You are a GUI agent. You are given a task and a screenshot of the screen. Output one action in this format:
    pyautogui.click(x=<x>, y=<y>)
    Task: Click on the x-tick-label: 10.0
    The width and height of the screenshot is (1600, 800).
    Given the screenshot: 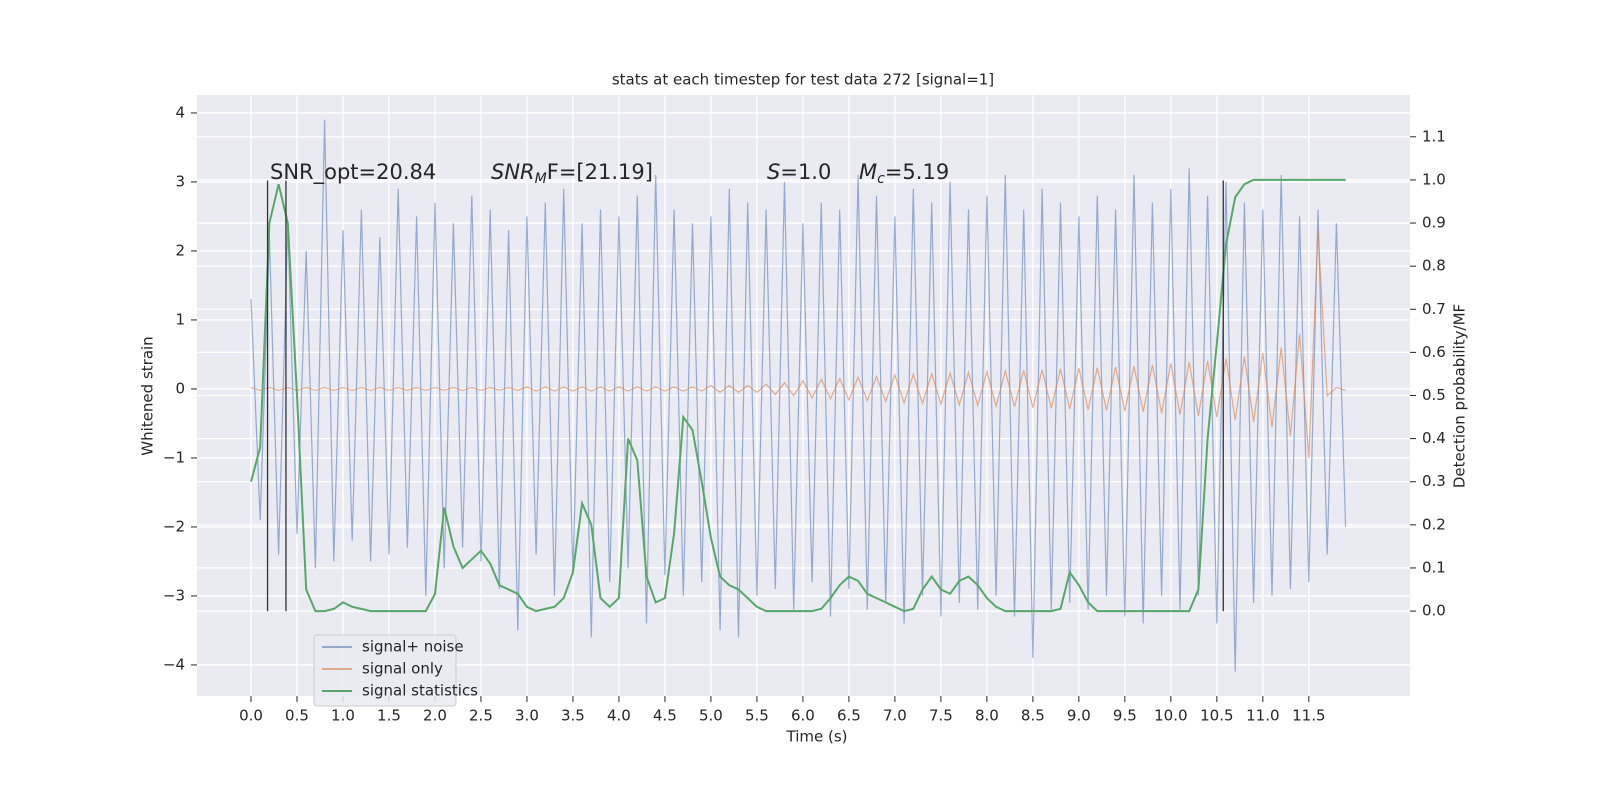 What is the action you would take?
    pyautogui.click(x=1170, y=716)
    